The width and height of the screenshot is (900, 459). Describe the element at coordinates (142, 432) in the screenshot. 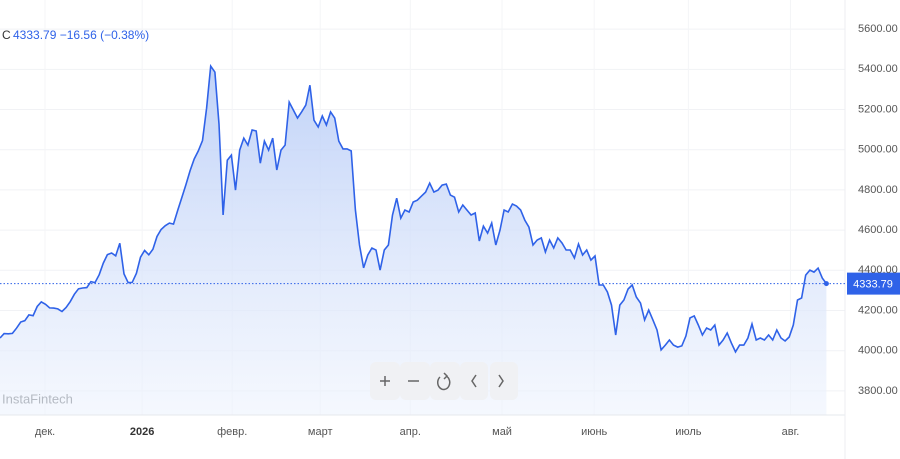

I see `x-tick-label: 2026` at that location.